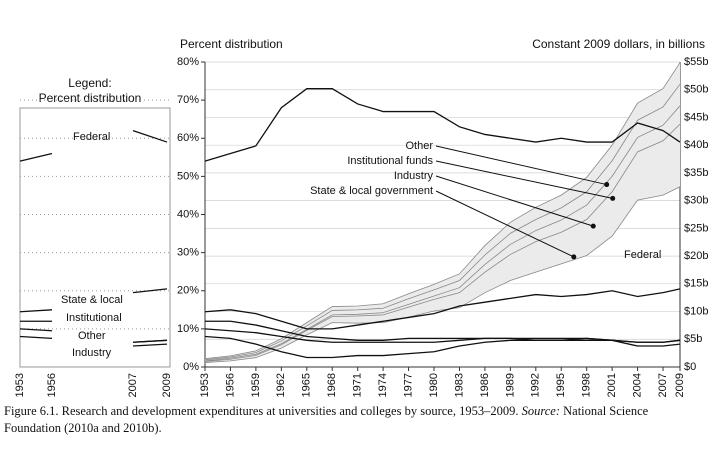 The height and width of the screenshot is (452, 709). I want to click on x-tick-label: 1971, so click(358, 385).